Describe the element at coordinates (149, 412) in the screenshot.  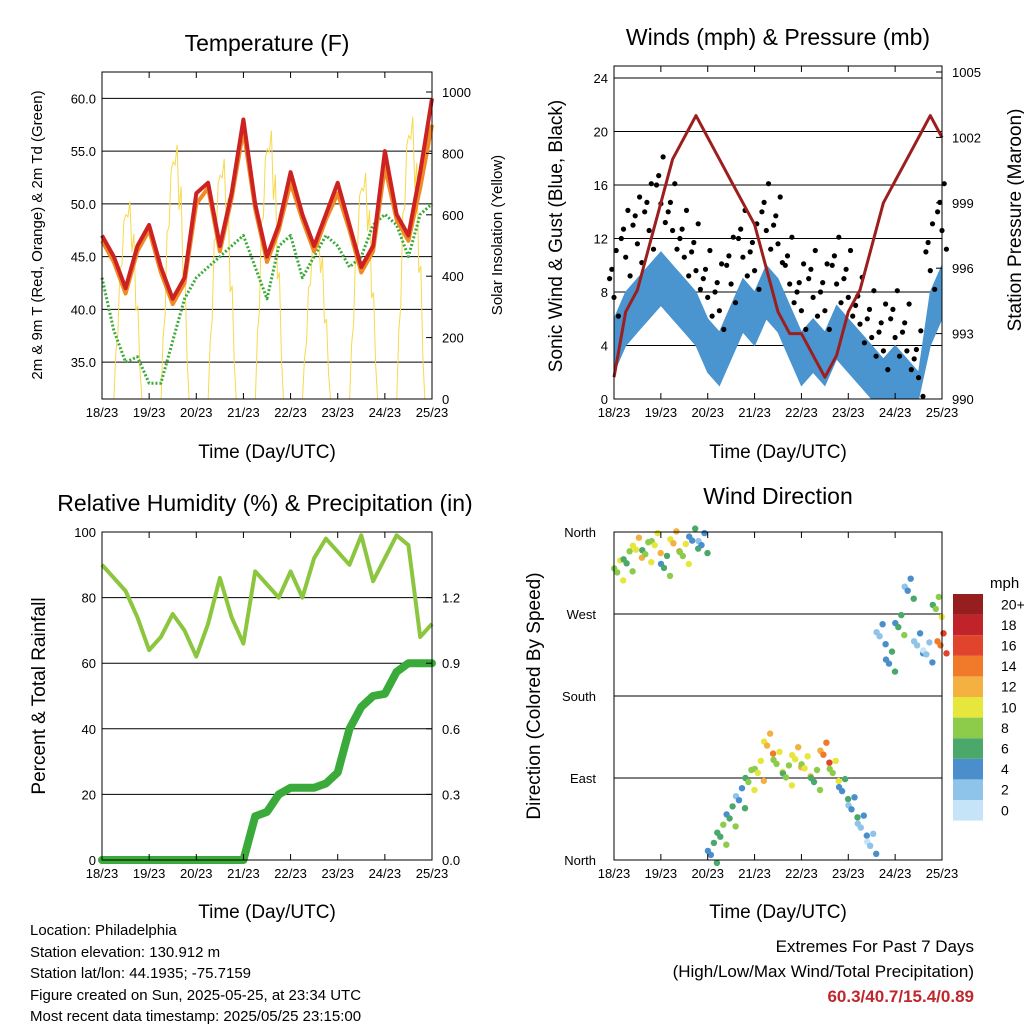
I see `temperature-xtick-label: 19/23` at that location.